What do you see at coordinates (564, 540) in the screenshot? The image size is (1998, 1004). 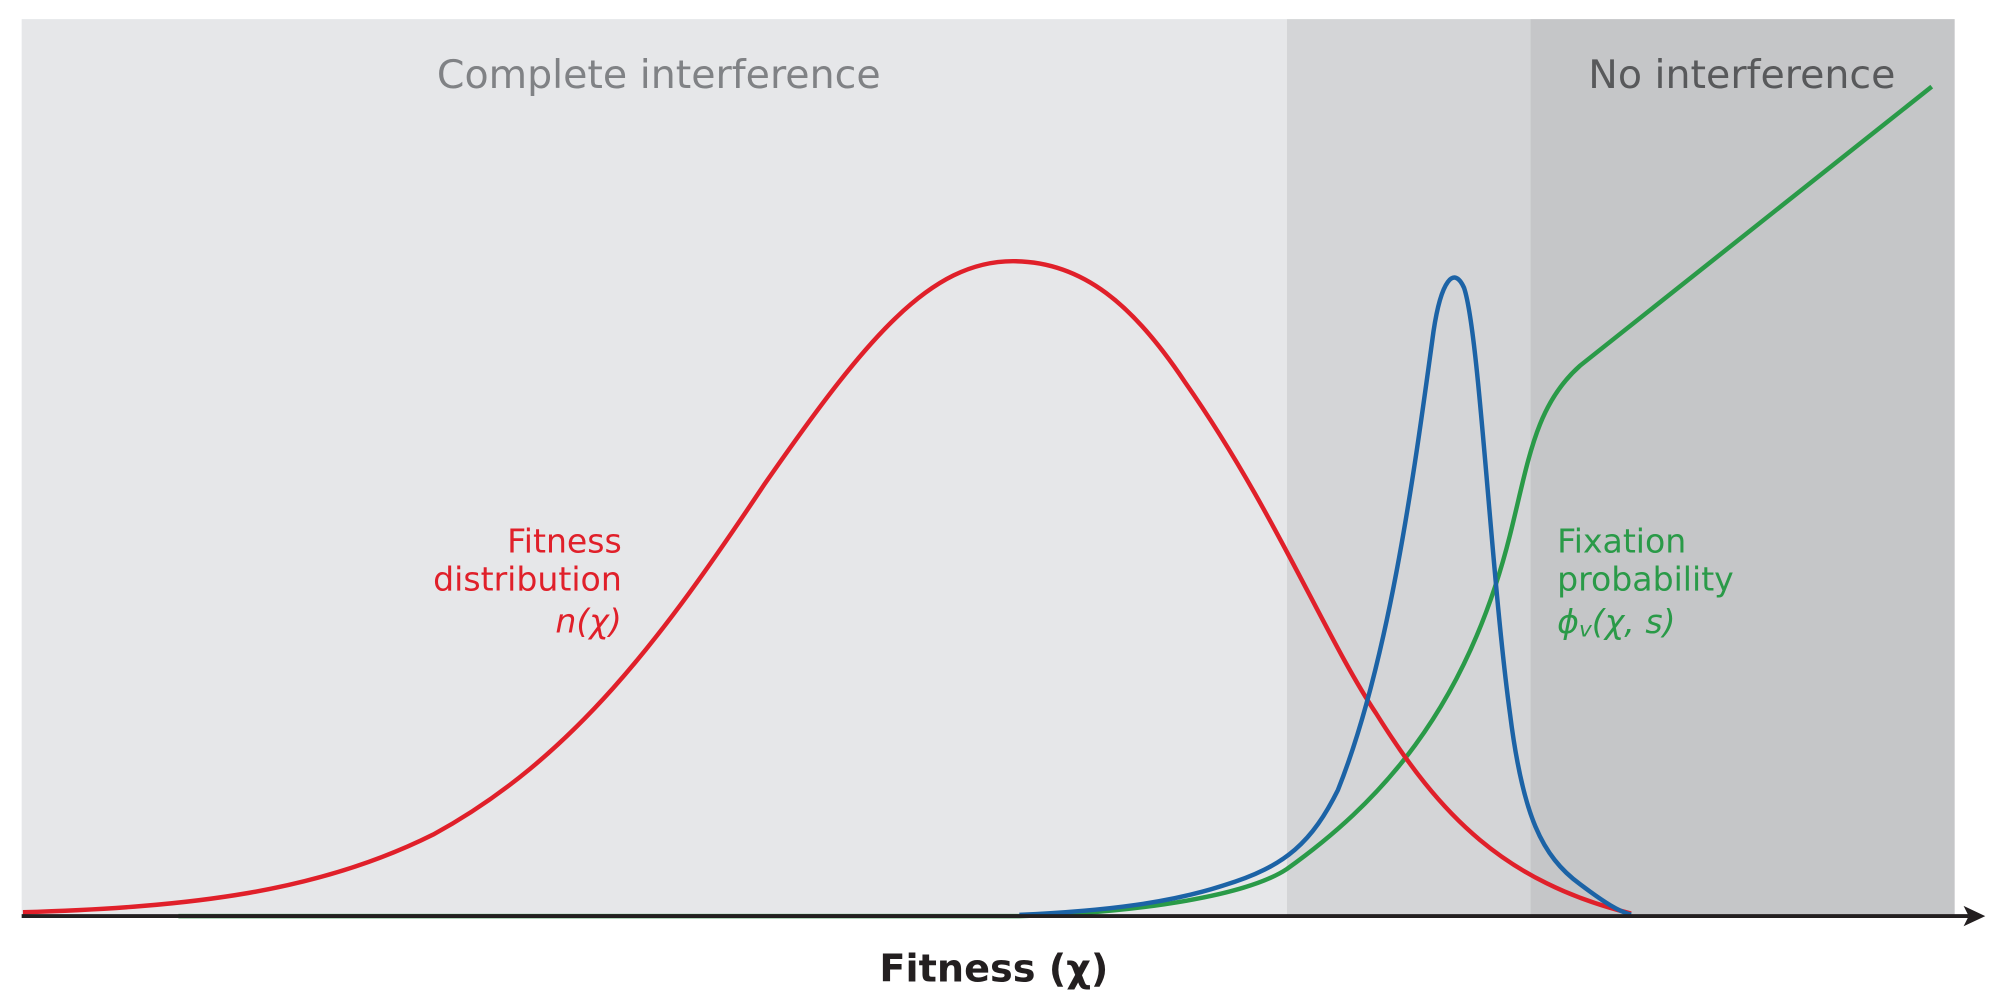 I see `label-line: Fitness` at bounding box center [564, 540].